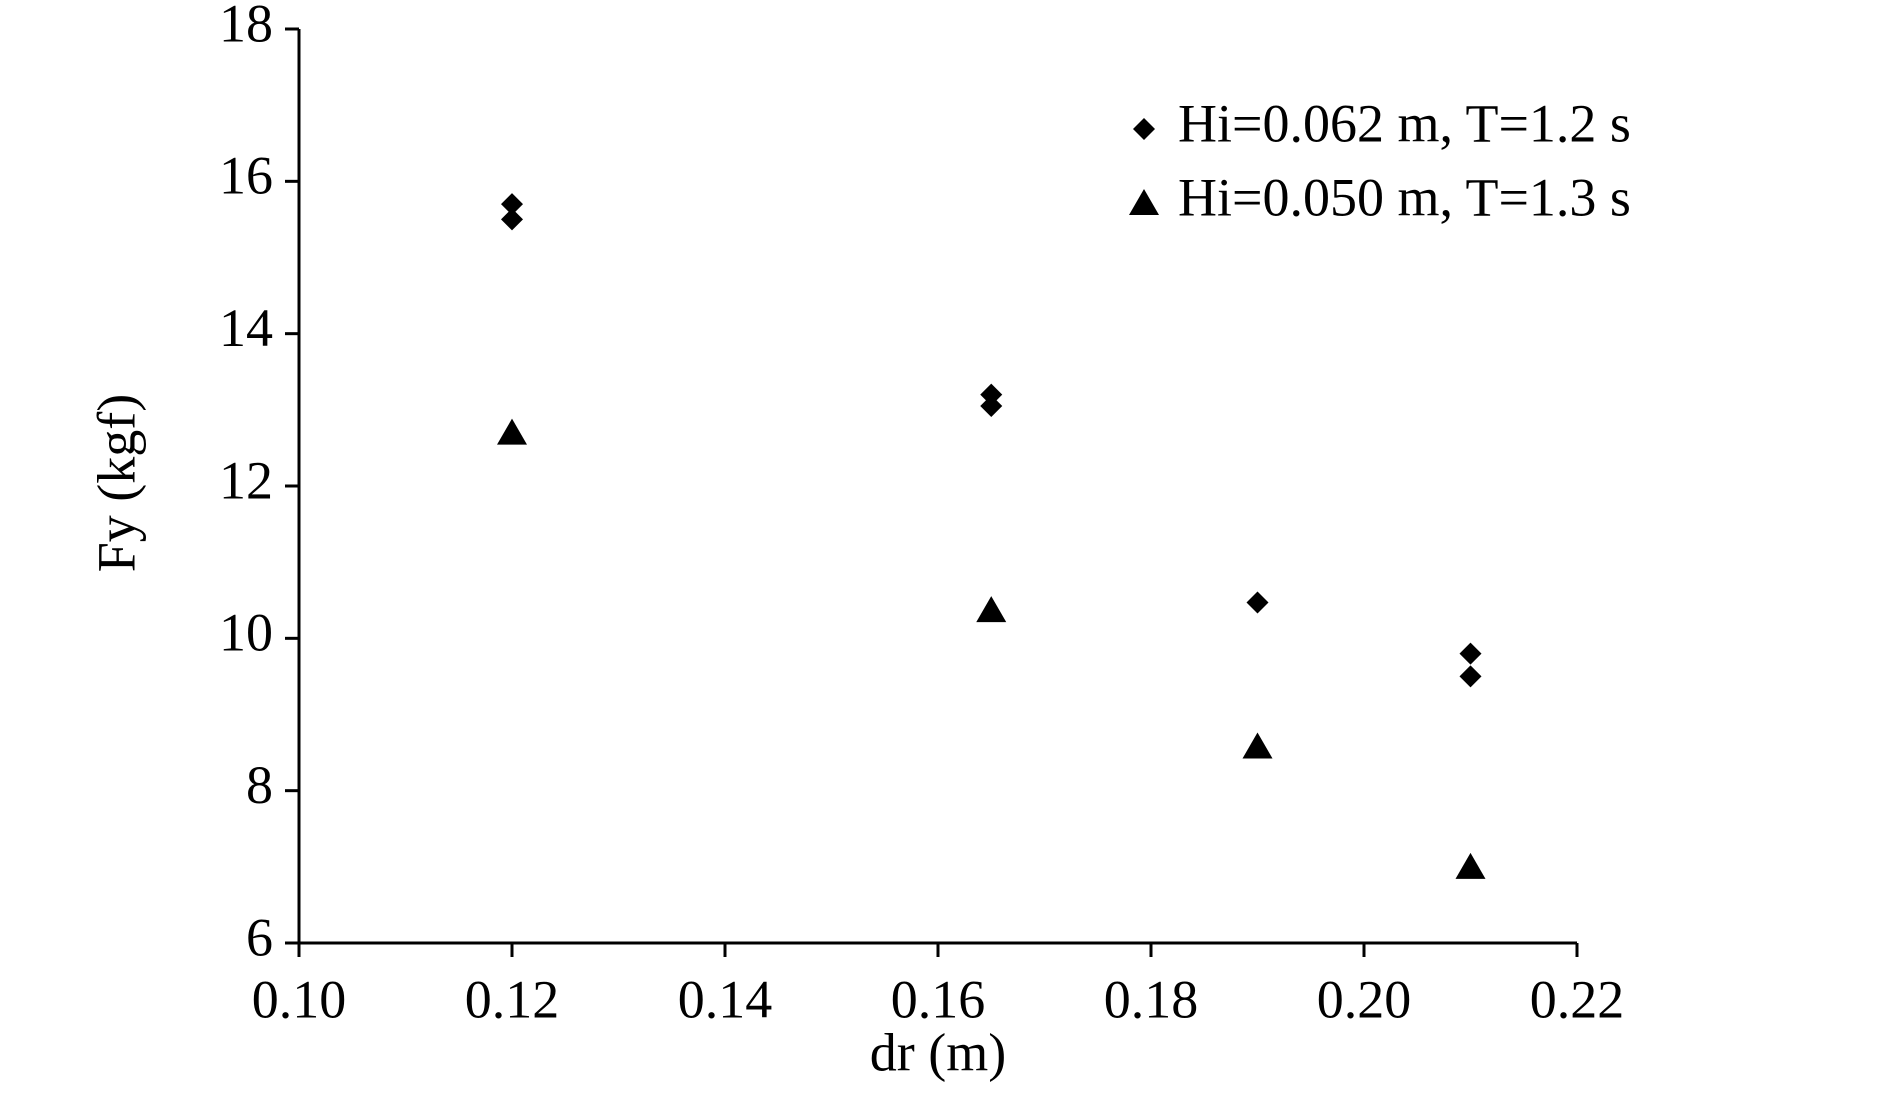 This screenshot has height=1101, width=1890. What do you see at coordinates (246, 633) in the screenshot?
I see `y-tick-label: 10` at bounding box center [246, 633].